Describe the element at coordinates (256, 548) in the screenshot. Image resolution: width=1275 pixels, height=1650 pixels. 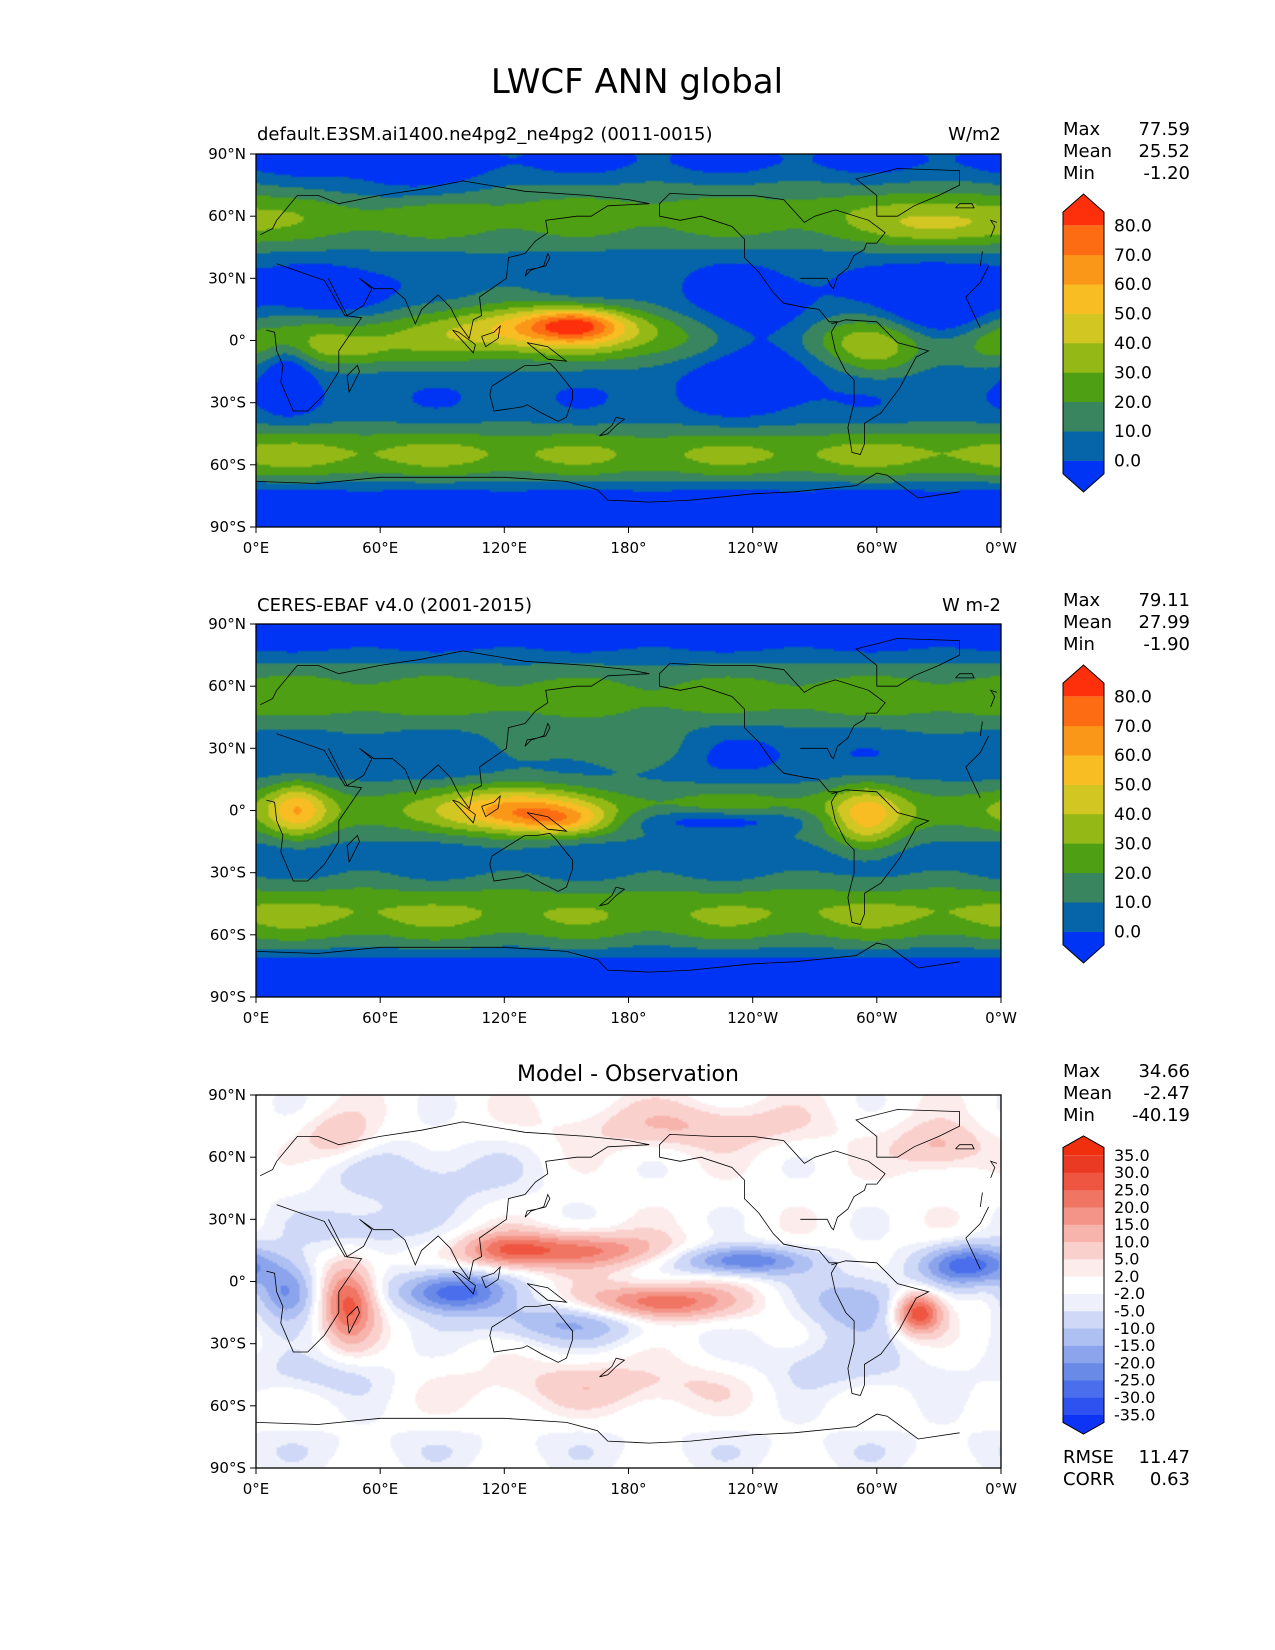
I see `lon-tick-label: 0°E` at that location.